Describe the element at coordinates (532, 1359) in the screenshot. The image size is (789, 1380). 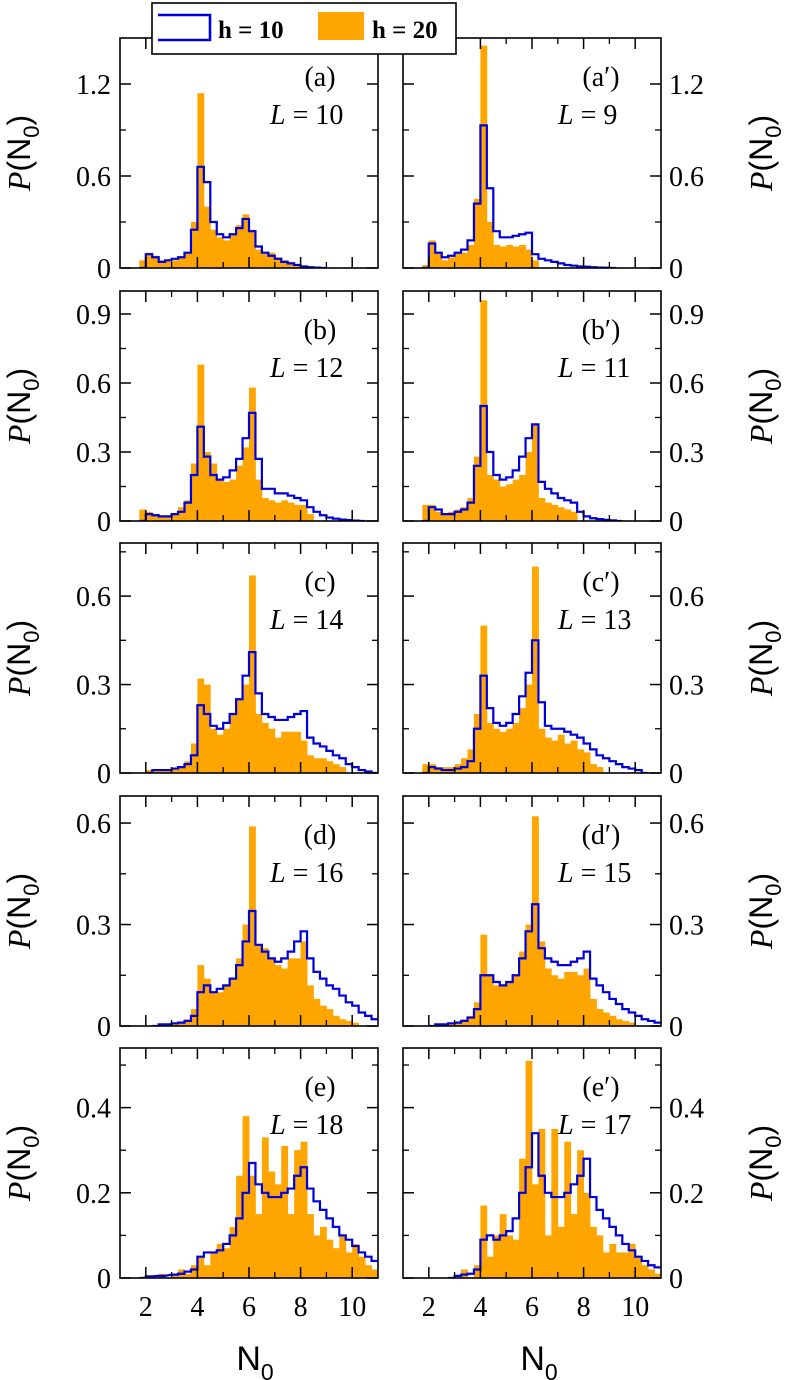
I see `x-axis-label-right-main: N` at that location.